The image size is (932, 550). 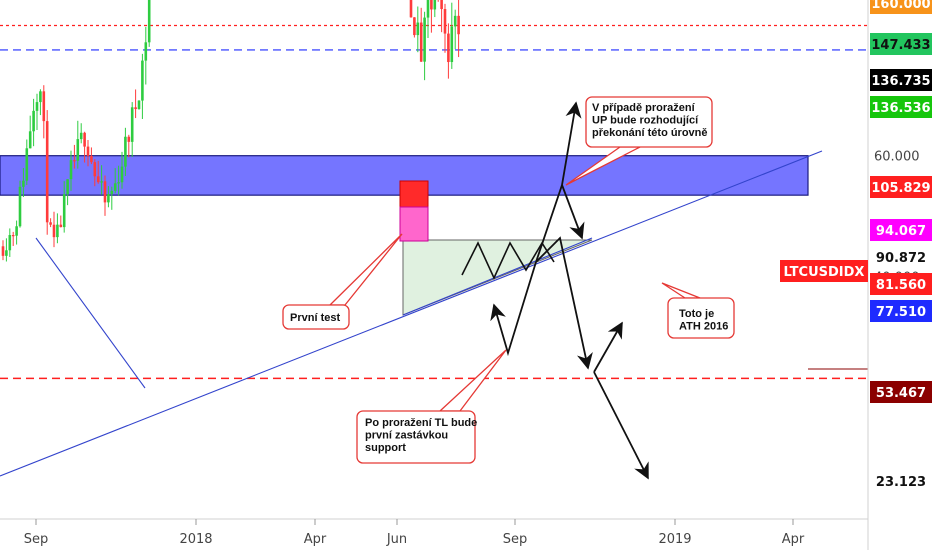 What do you see at coordinates (195, 539) in the screenshot?
I see `x-tick-label-1: 2018` at bounding box center [195, 539].